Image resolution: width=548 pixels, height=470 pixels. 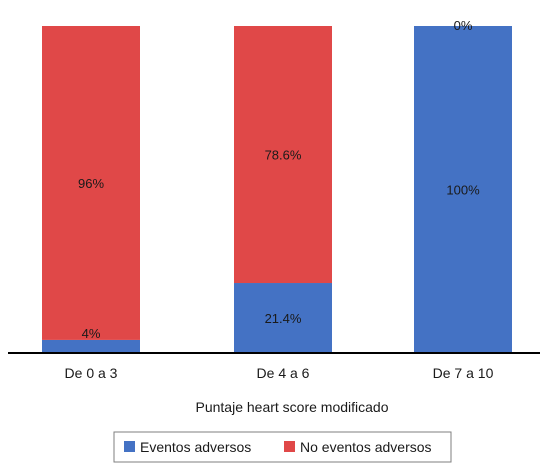 What do you see at coordinates (91, 333) in the screenshot?
I see `data-label-eventos-adversos-1: 4%` at bounding box center [91, 333].